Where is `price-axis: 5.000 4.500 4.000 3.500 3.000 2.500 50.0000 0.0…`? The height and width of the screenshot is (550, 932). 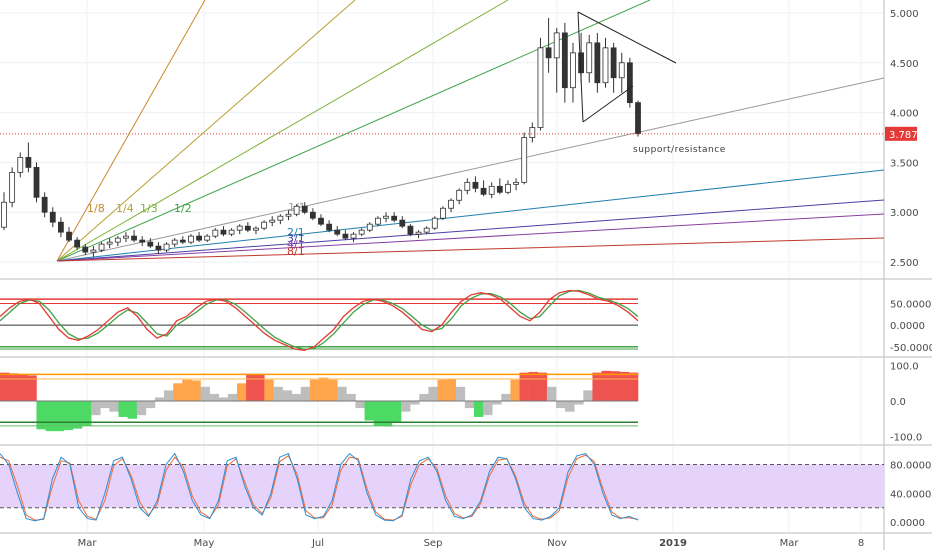 price-axis: 5.000 4.500 4.000 3.500 3.000 2.500 50.0000 0.0… is located at coordinates (911, 269).